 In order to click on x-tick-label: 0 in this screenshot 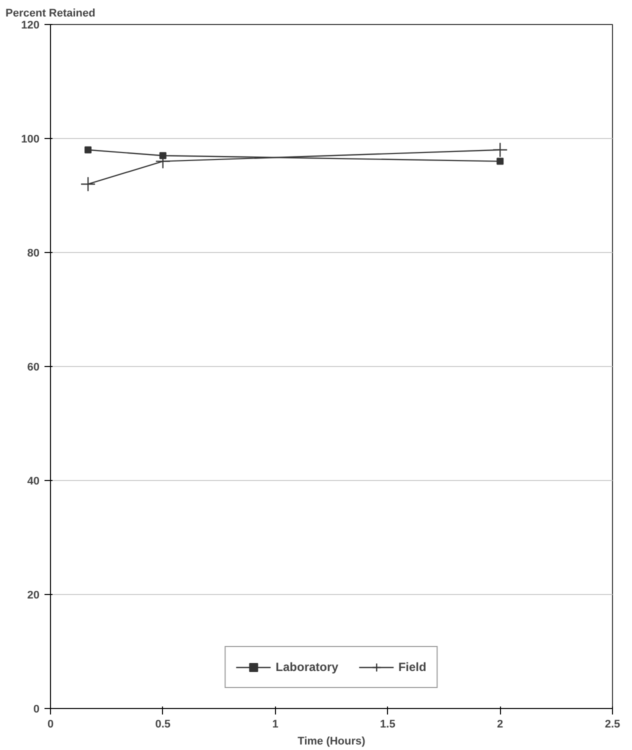, I will do `click(50, 724)`.